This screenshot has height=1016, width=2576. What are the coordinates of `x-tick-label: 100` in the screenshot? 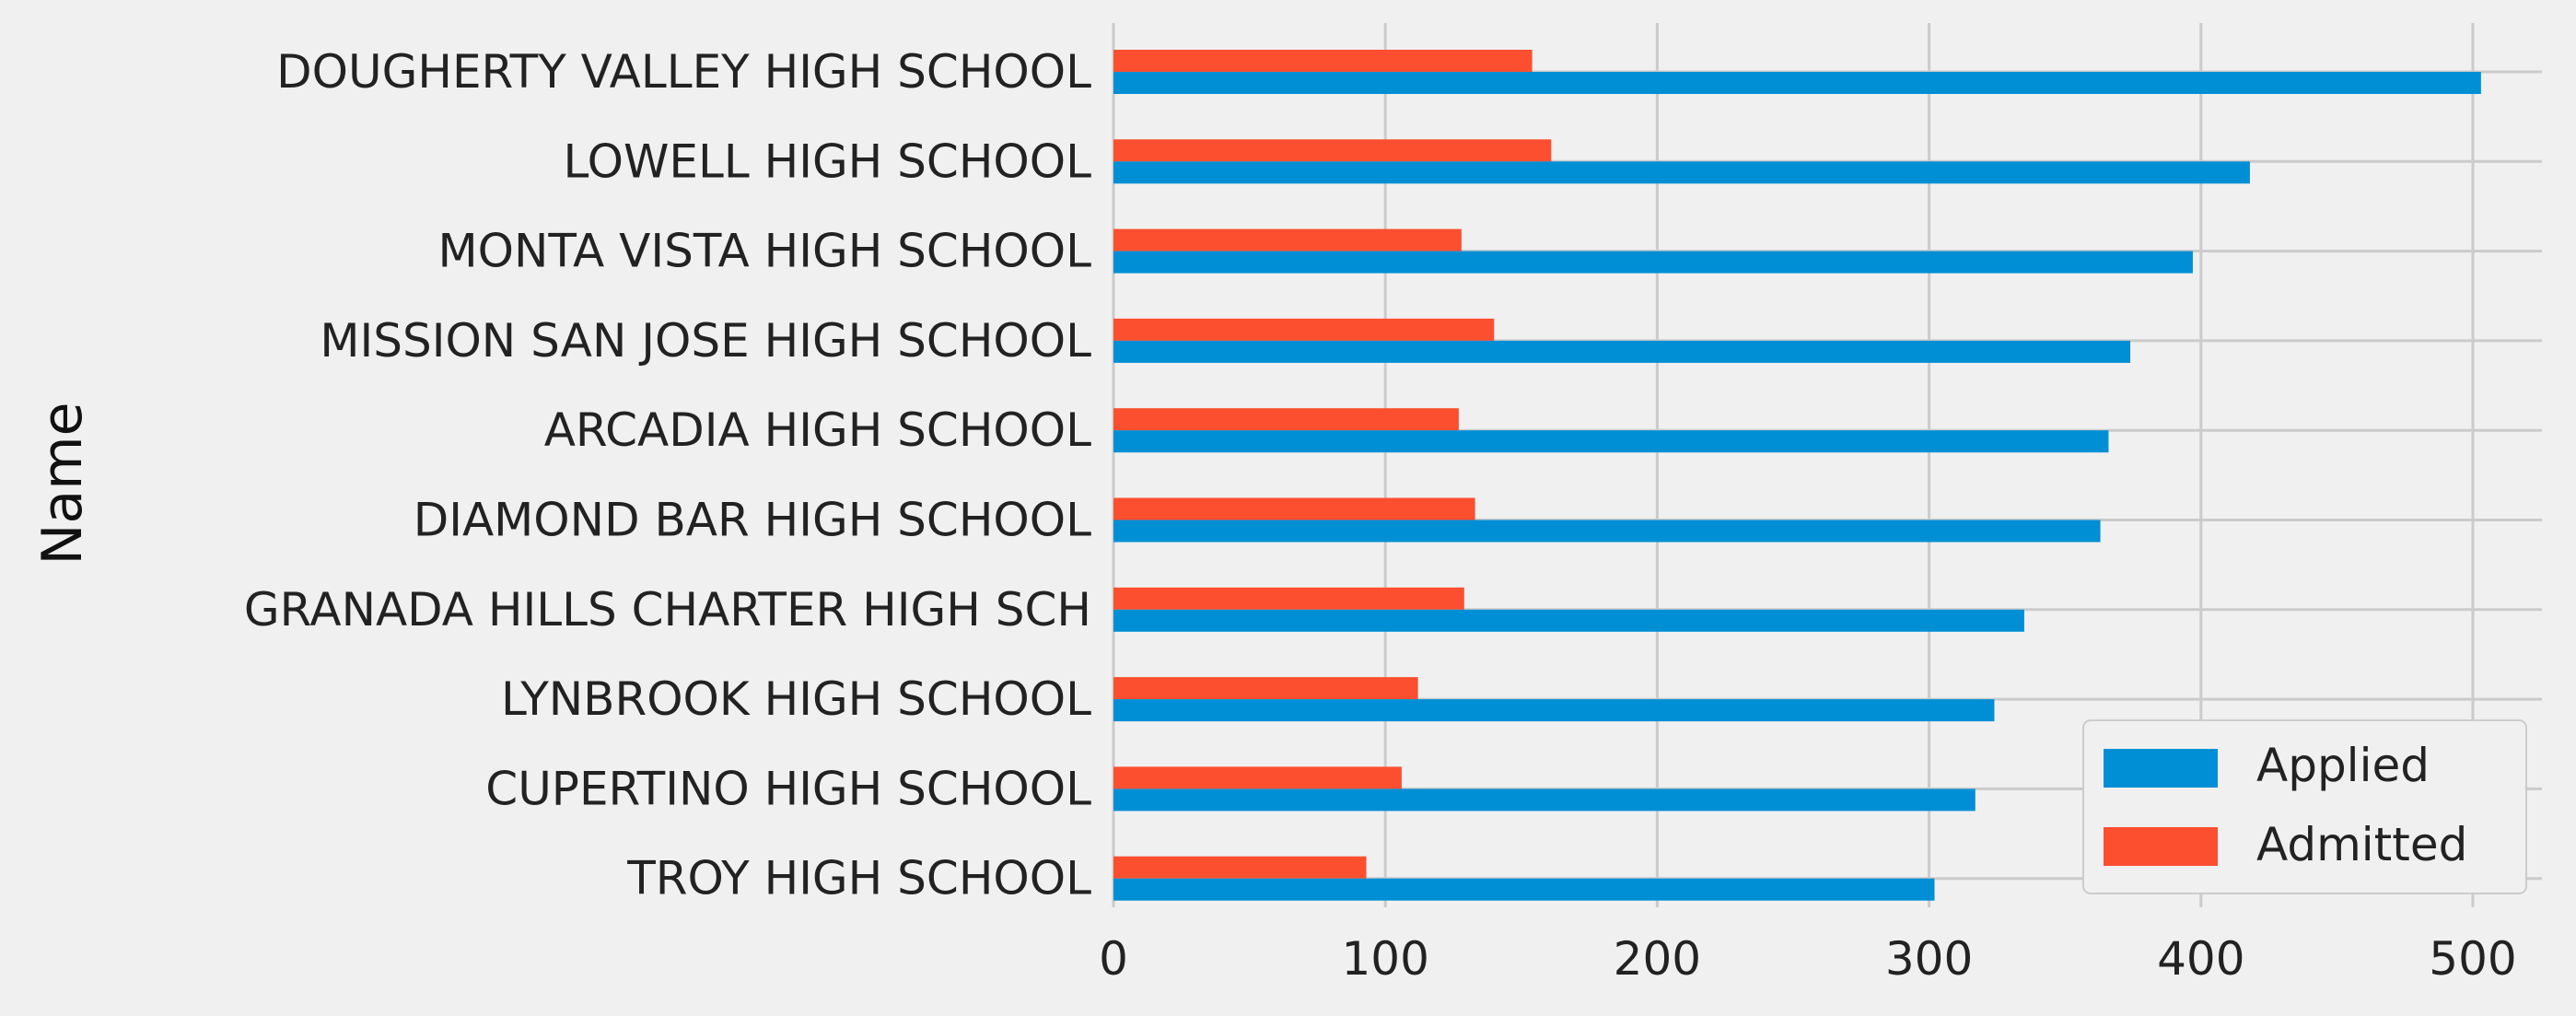 It's located at (1384, 959).